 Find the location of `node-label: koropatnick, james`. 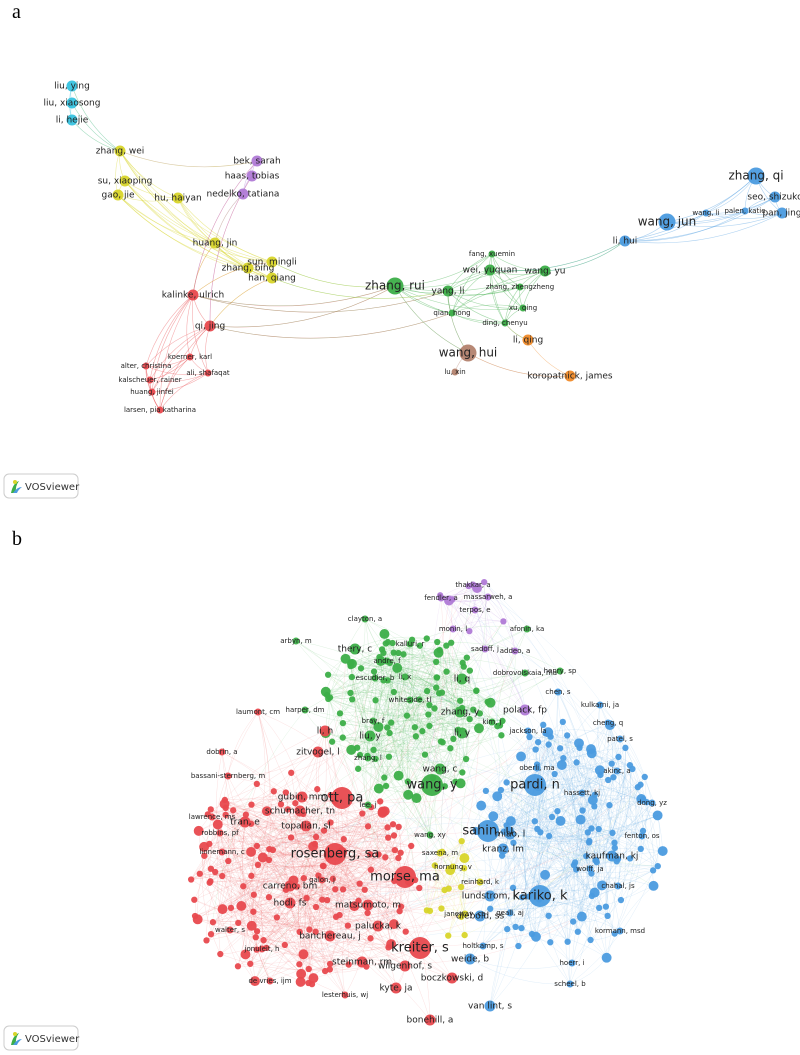

node-label: koropatnick, james is located at coordinates (570, 377).